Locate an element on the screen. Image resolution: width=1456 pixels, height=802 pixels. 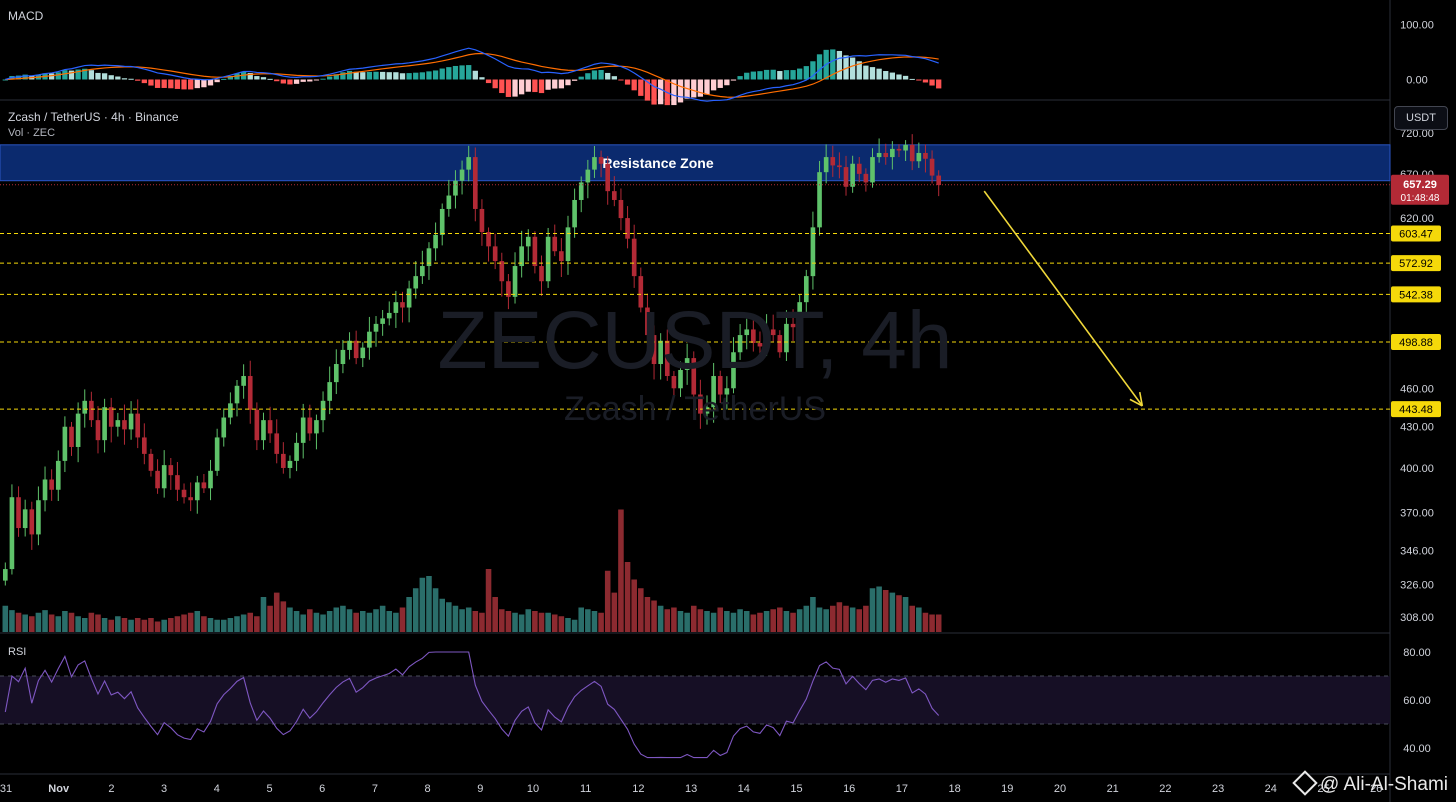
time-tick-label: 23 is located at coordinates (1218, 789).